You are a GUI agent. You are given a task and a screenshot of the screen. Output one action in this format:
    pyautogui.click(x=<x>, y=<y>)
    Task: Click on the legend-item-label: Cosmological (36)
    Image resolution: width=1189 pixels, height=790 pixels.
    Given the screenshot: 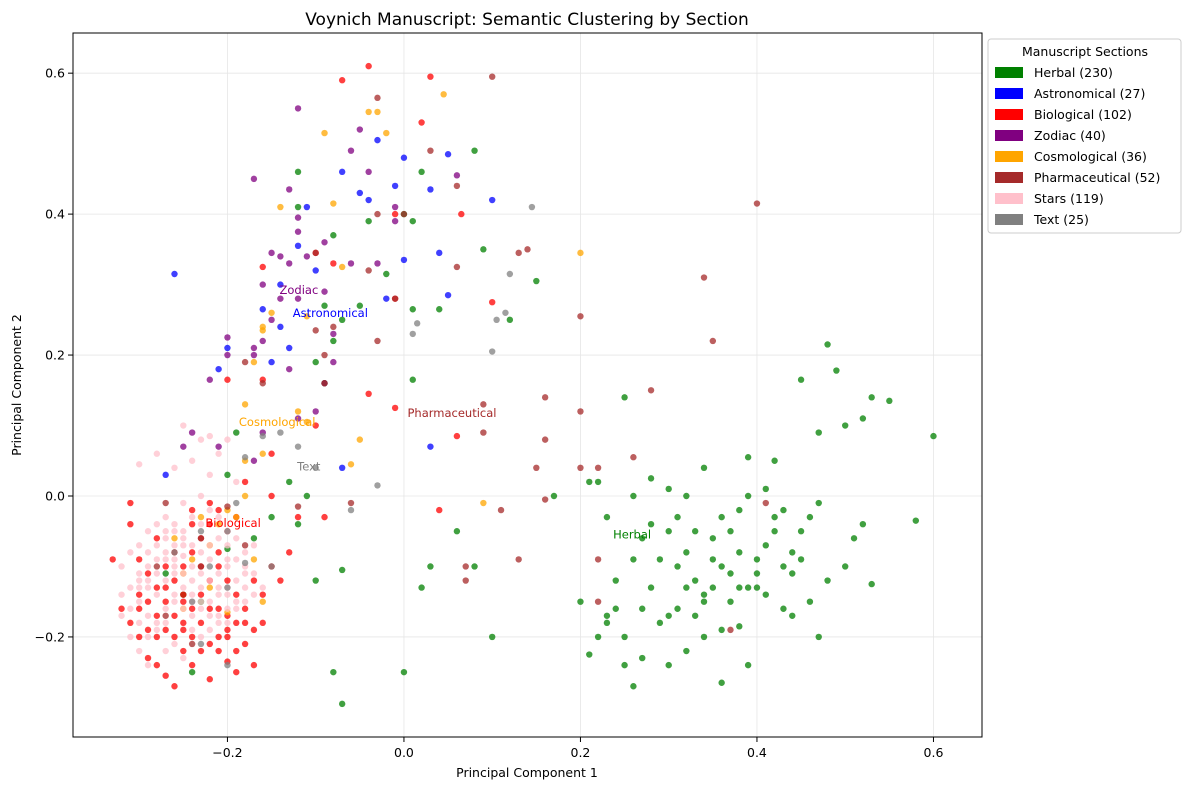 What is the action you would take?
    pyautogui.click(x=1090, y=156)
    